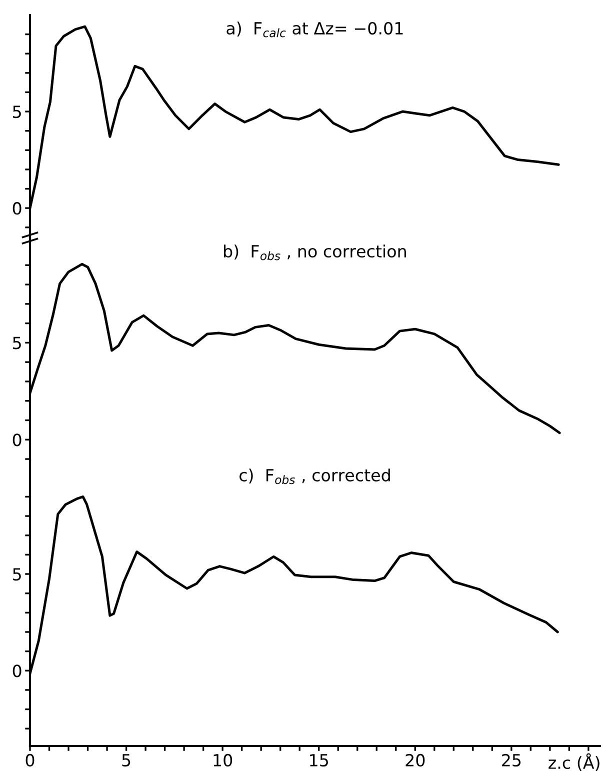 Image resolution: width=603 pixels, height=771 pixels. Describe the element at coordinates (574, 762) in the screenshot. I see `x-axis-title: z.c (Å)` at that location.